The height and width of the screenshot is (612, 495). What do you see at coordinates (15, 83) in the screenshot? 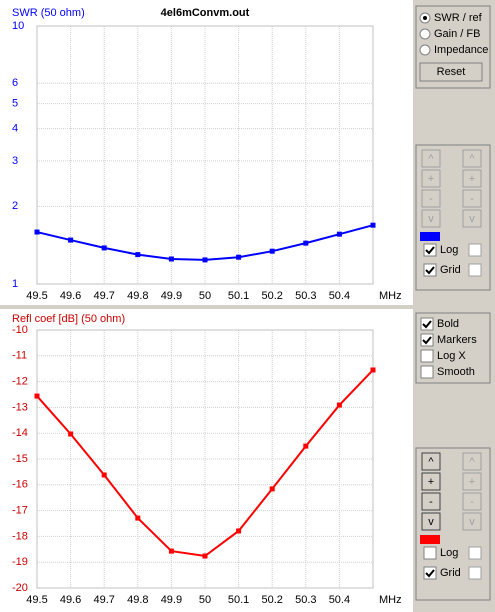
I see `y-tick-label: 6` at bounding box center [15, 83].